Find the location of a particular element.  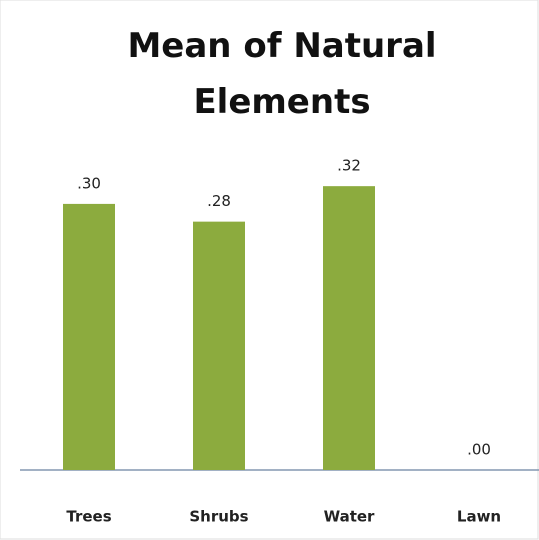

value-label: .30 is located at coordinates (89, 183).